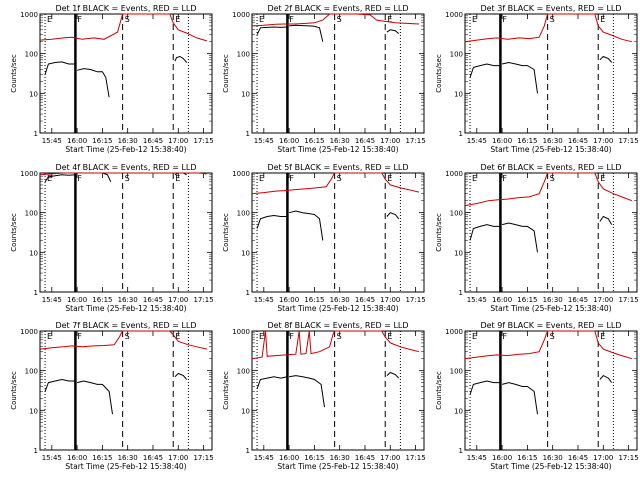 Image resolution: width=640 pixels, height=480 pixels. What do you see at coordinates (337, 8) in the screenshot?
I see `panel-title: Det 2f BLACK = Events, RED = LLD` at bounding box center [337, 8].